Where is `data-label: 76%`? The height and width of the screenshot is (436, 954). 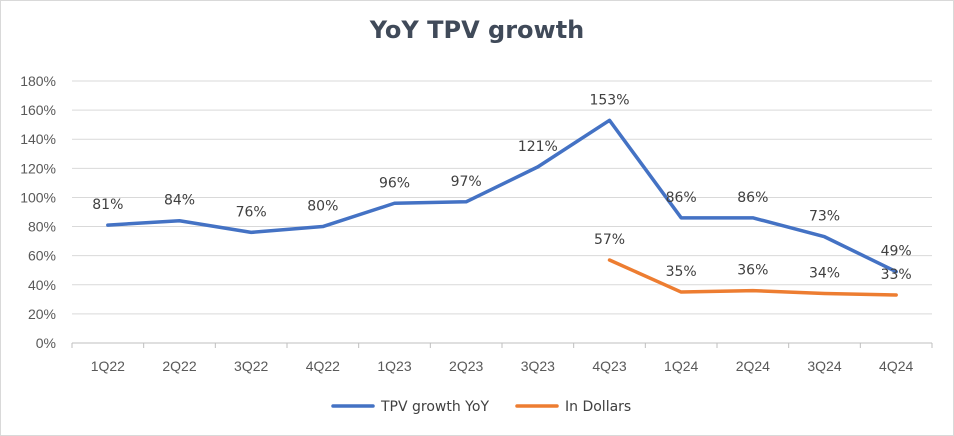 data-label: 76% is located at coordinates (251, 212).